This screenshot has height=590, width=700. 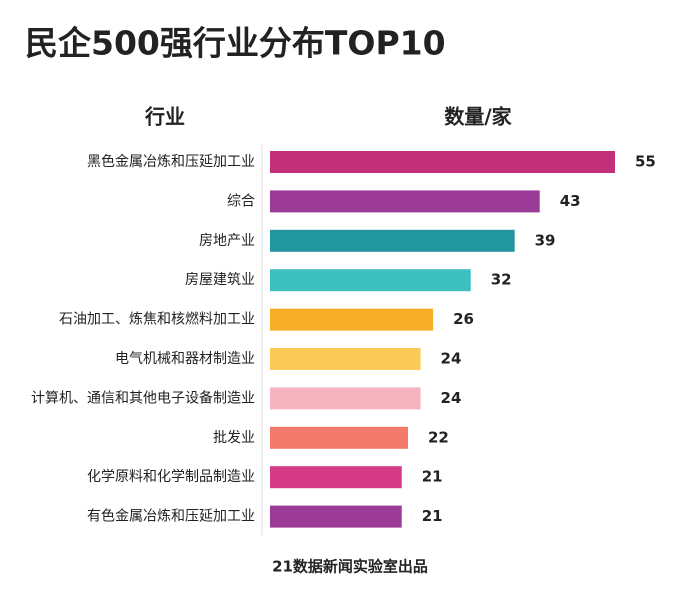 I want to click on category-label: 黑色金属冶炼和压延加工业, so click(x=171, y=161).